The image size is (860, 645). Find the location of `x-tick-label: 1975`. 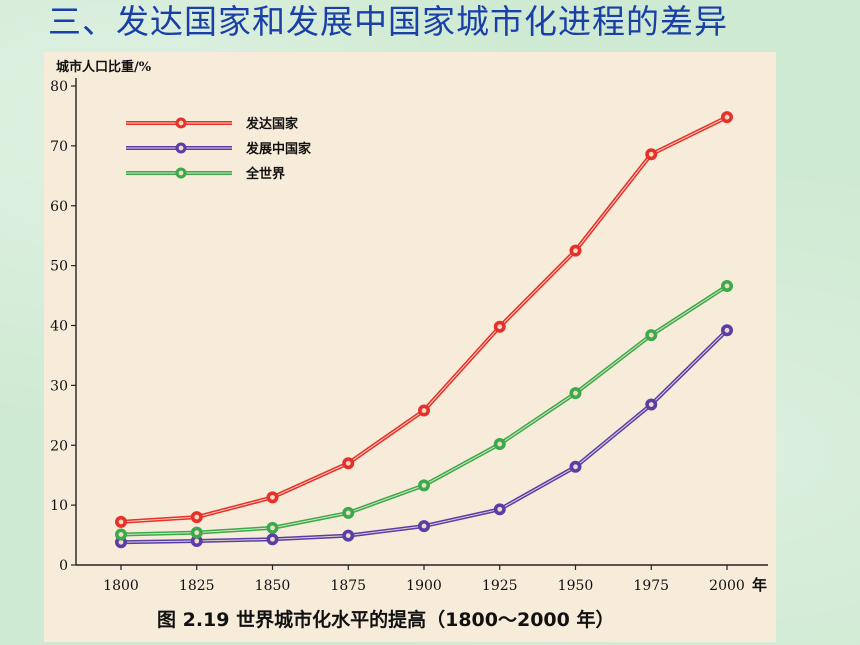

x-tick-label: 1975 is located at coordinates (651, 586).